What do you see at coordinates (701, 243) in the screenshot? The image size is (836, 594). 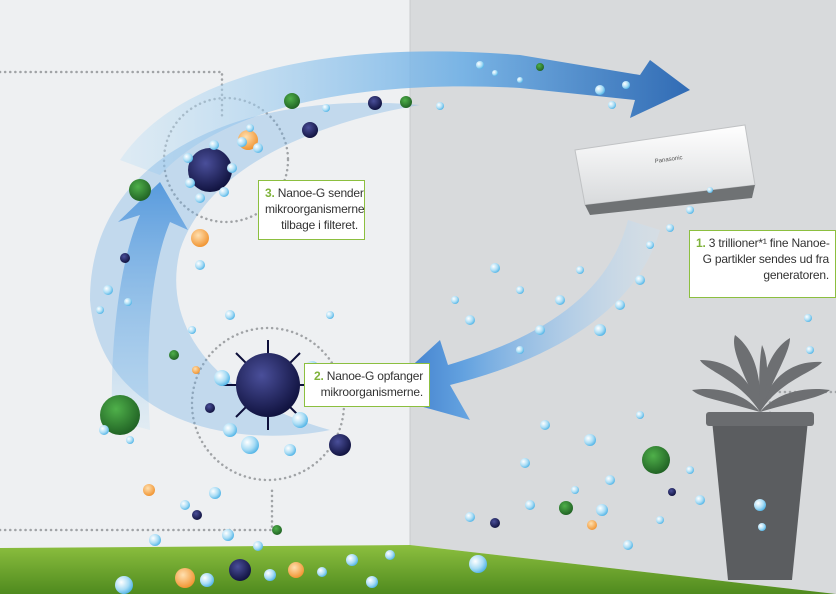 I see `step-number: 1.` at bounding box center [701, 243].